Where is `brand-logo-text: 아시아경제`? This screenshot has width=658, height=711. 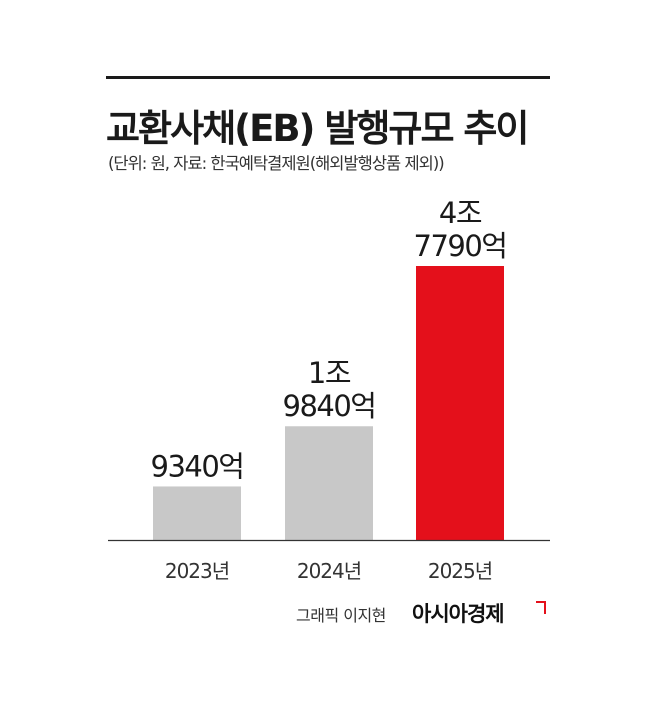 brand-logo-text: 아시아경제 is located at coordinates (458, 614).